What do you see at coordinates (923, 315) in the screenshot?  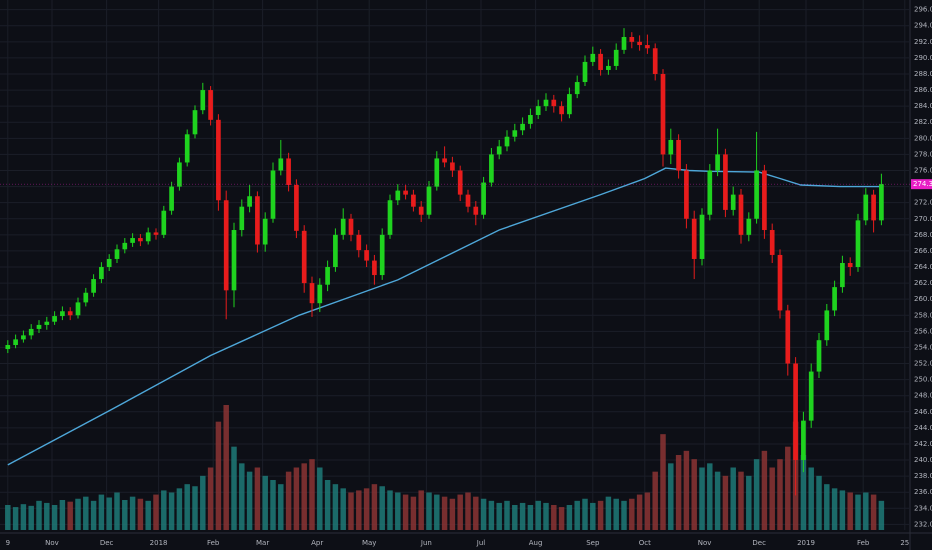 I see `y-tick-label: 258.00` at bounding box center [923, 315].